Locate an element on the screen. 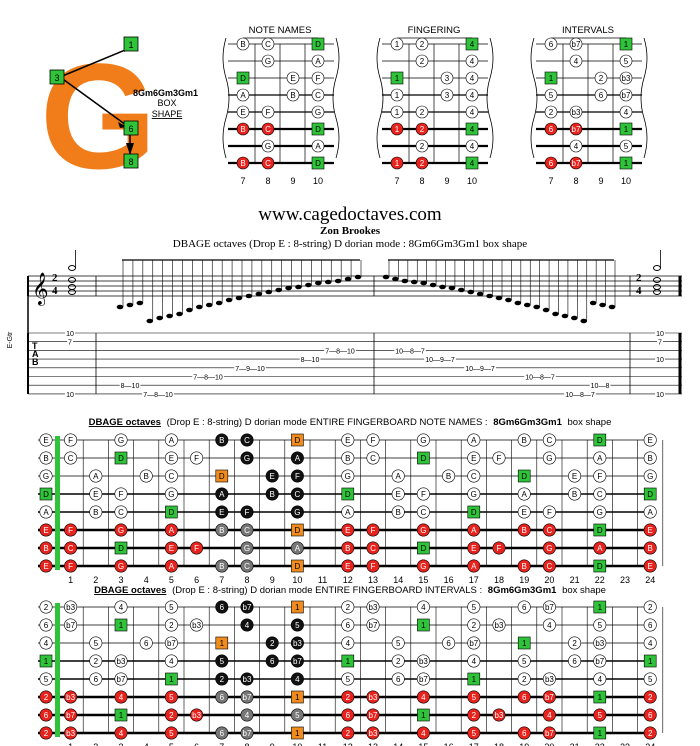  fret-number: 24 is located at coordinates (650, 744).